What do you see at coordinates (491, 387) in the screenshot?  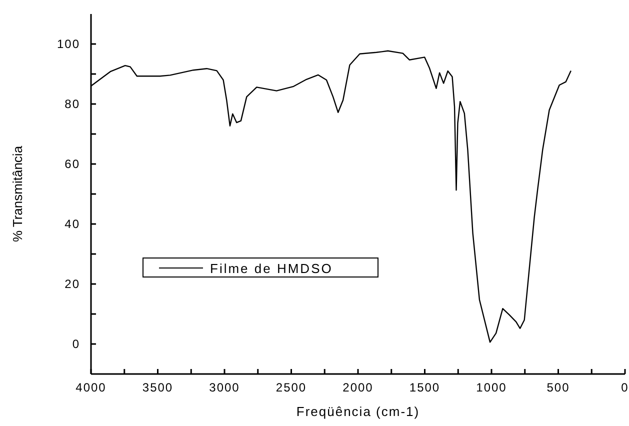 I see `x-tick-label: 1000` at bounding box center [491, 387].